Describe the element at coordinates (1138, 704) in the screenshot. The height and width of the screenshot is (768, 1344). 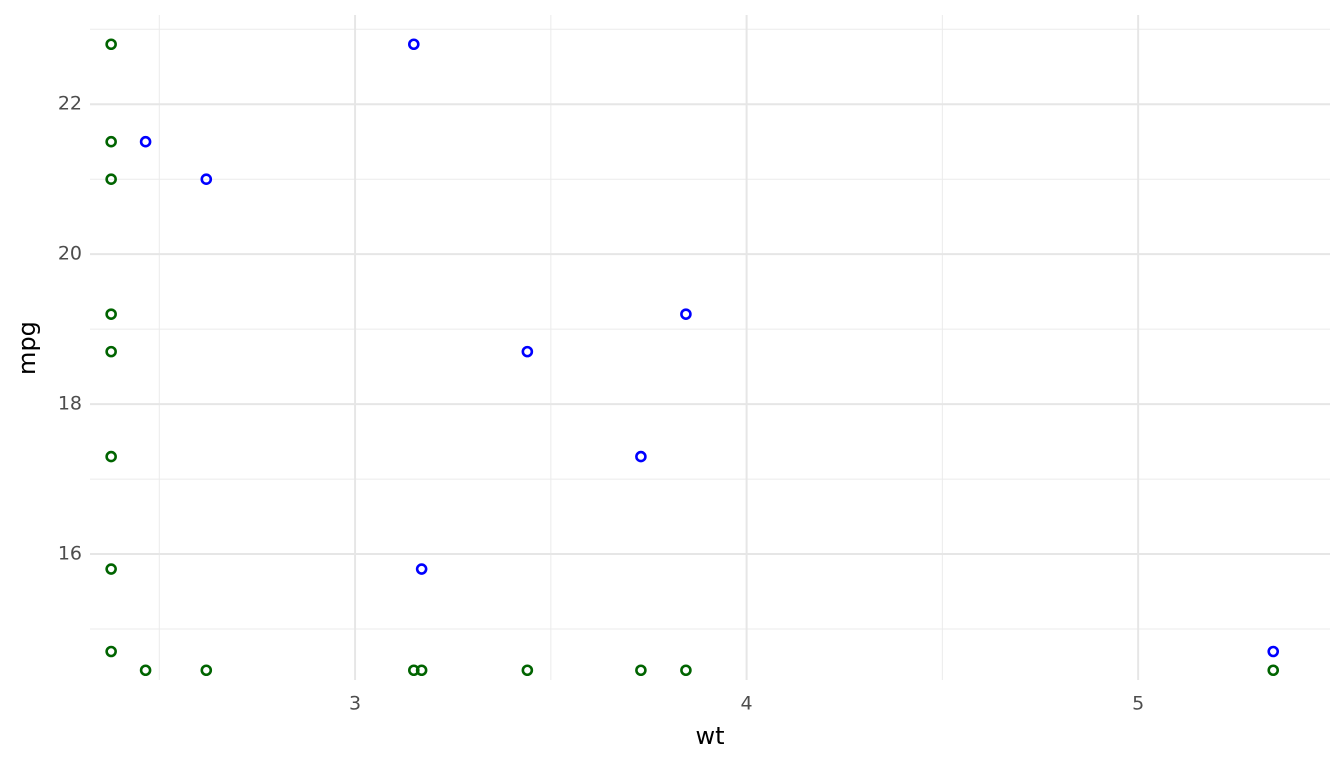
I see `x-tick-label: 5` at that location.